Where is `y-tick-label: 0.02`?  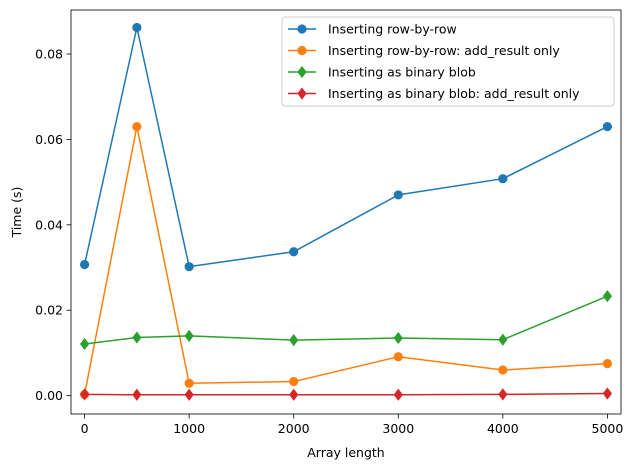 y-tick-label: 0.02 is located at coordinates (49, 310).